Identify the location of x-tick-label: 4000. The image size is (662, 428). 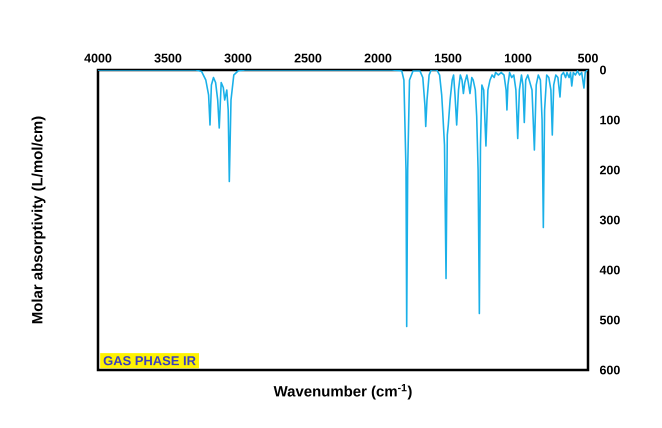
(98, 58).